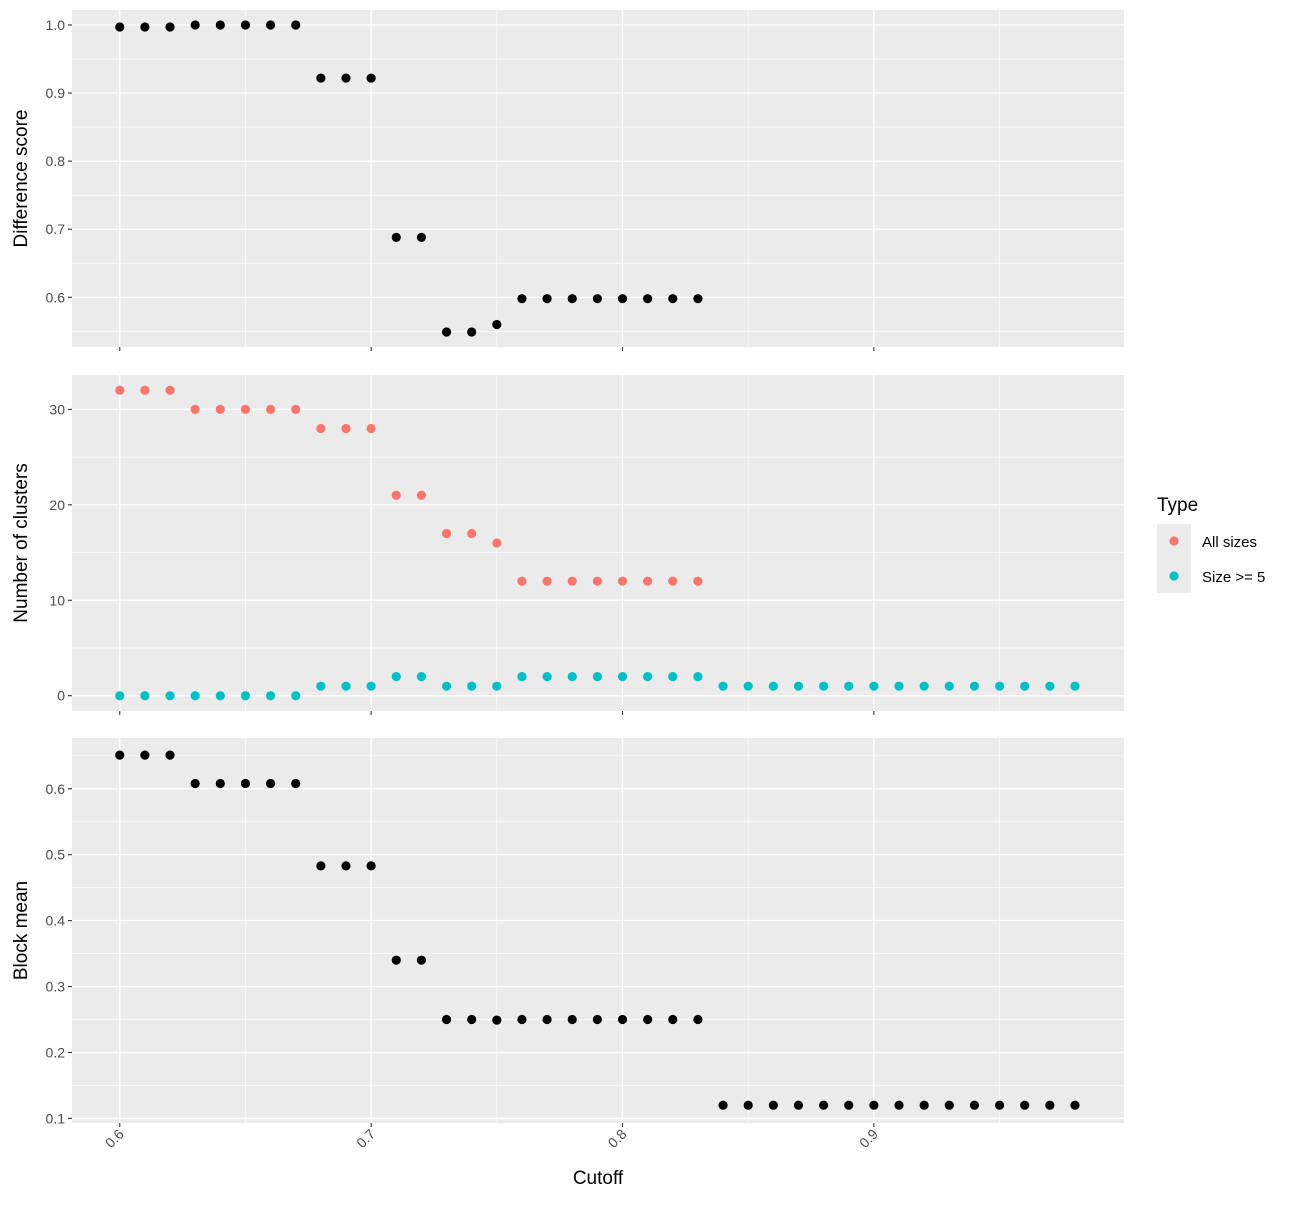  Describe the element at coordinates (1174, 558) in the screenshot. I see `legend-key-background` at that location.